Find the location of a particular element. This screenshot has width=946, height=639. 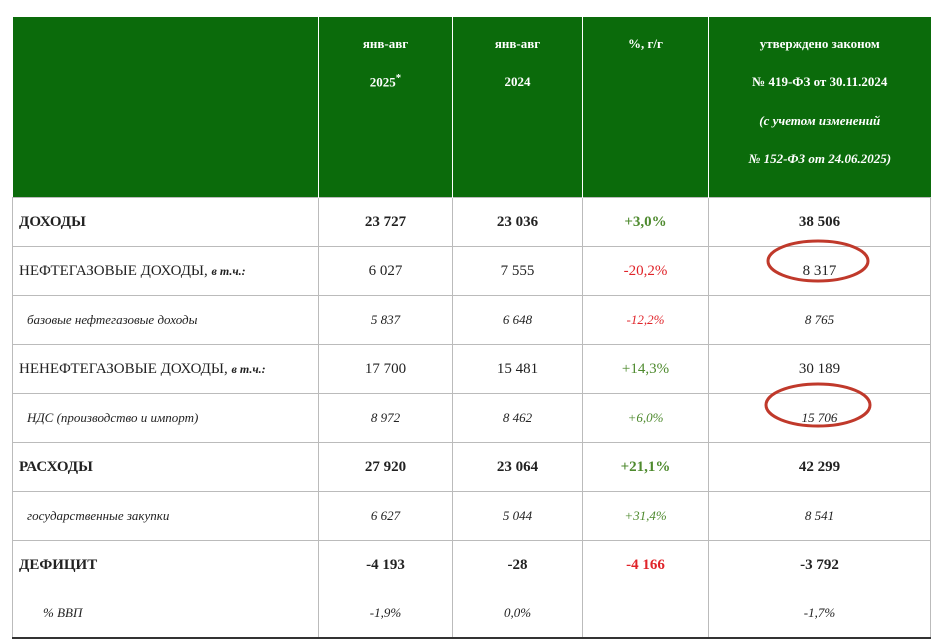

table-cell: 8 317 is located at coordinates (819, 271).